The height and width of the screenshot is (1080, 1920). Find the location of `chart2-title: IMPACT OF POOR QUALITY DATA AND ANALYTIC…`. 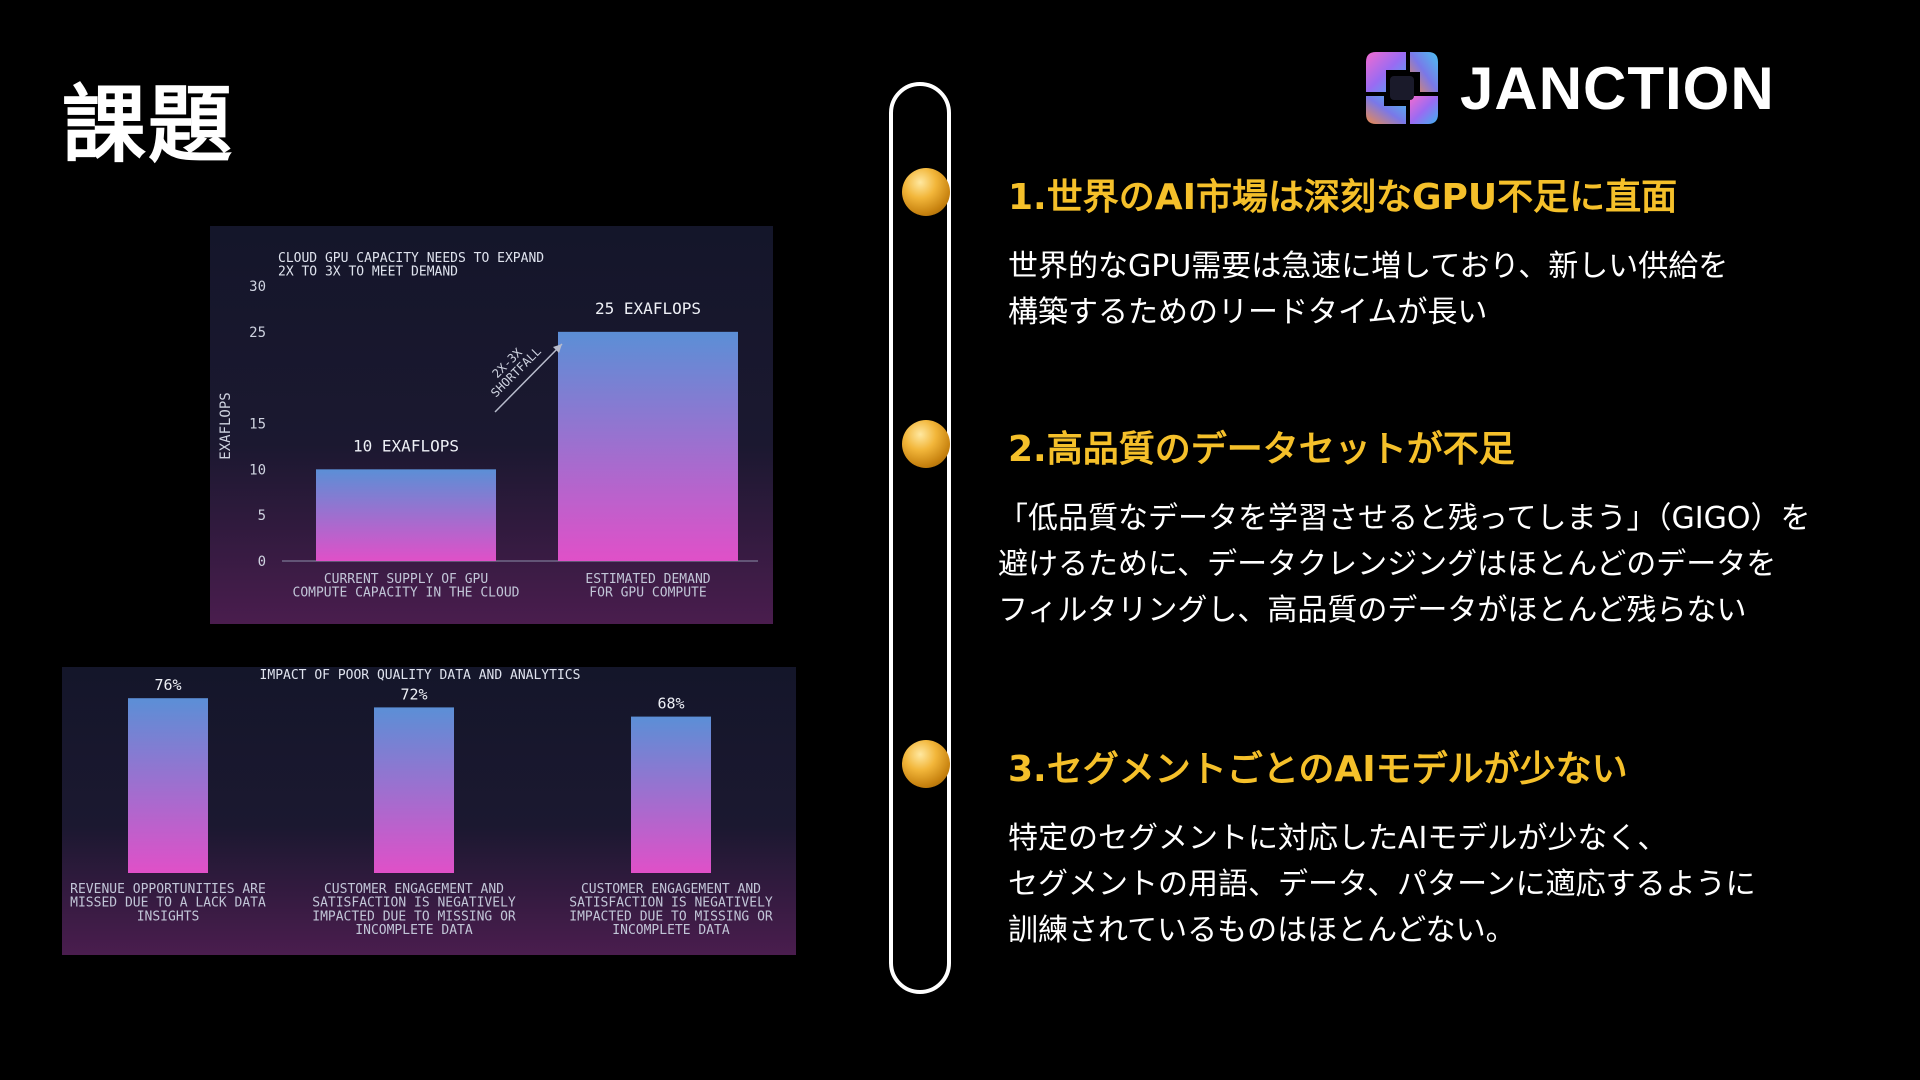

chart2-title: IMPACT OF POOR QUALITY DATA AND ANALYTIC… is located at coordinates (420, 675).